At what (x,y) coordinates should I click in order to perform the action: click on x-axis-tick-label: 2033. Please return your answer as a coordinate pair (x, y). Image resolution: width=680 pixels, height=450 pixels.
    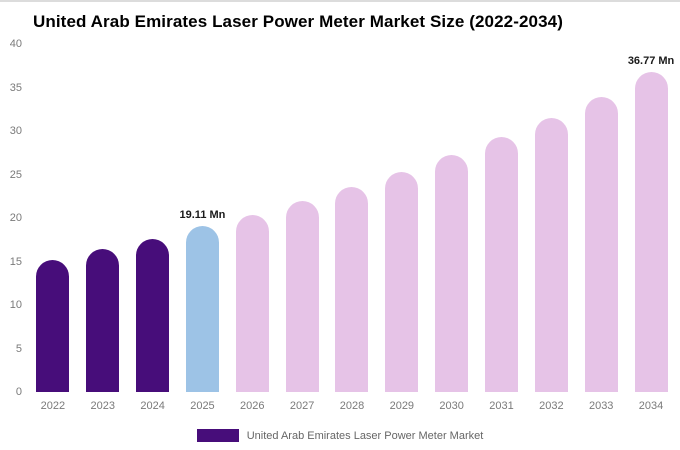
    Looking at the image, I should click on (601, 406).